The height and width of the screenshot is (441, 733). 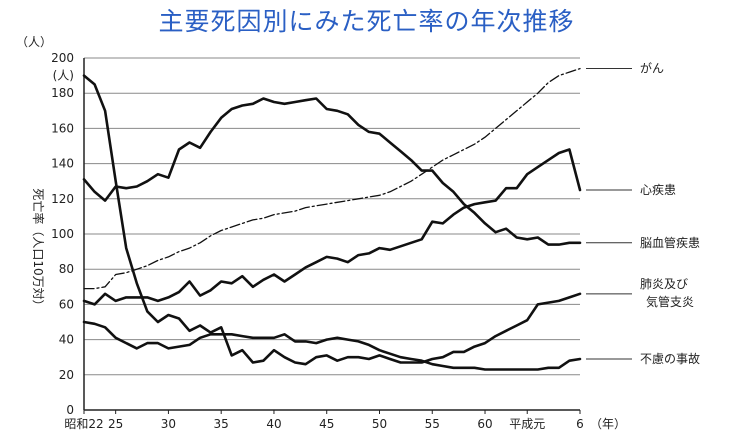 I want to click on y-tick-label: 80, so click(x=66, y=269).